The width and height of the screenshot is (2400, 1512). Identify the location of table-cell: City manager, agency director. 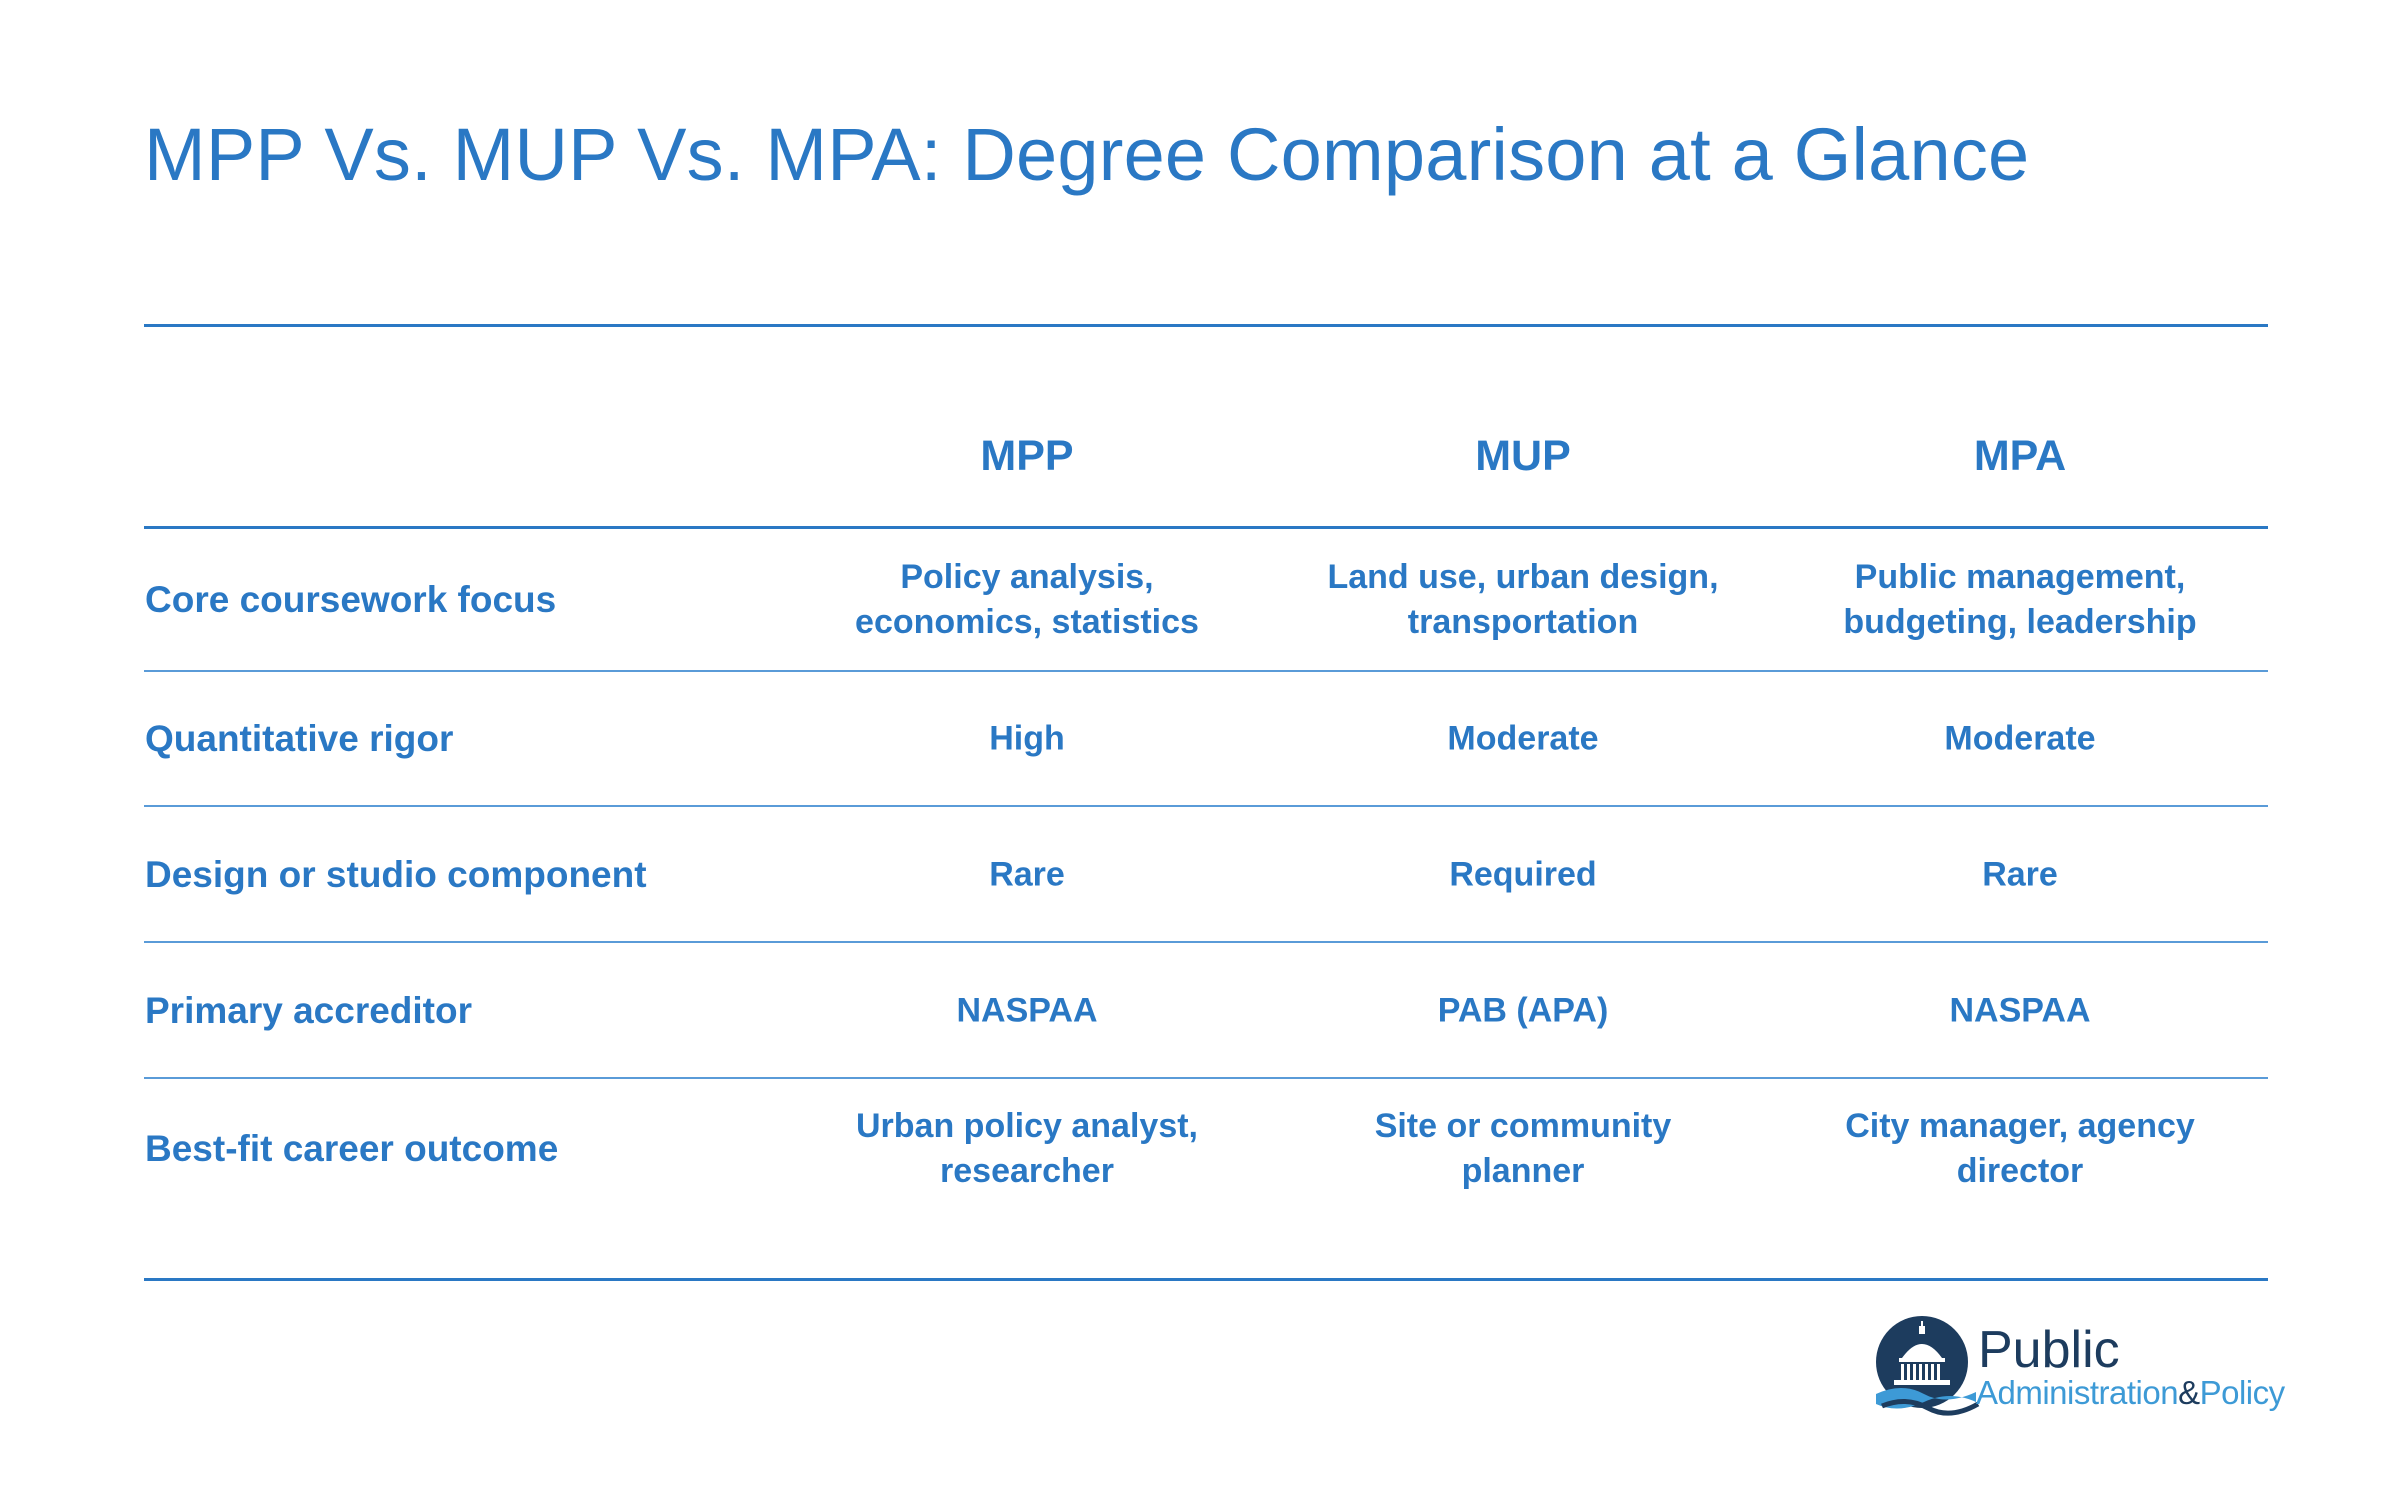
(2020, 1148).